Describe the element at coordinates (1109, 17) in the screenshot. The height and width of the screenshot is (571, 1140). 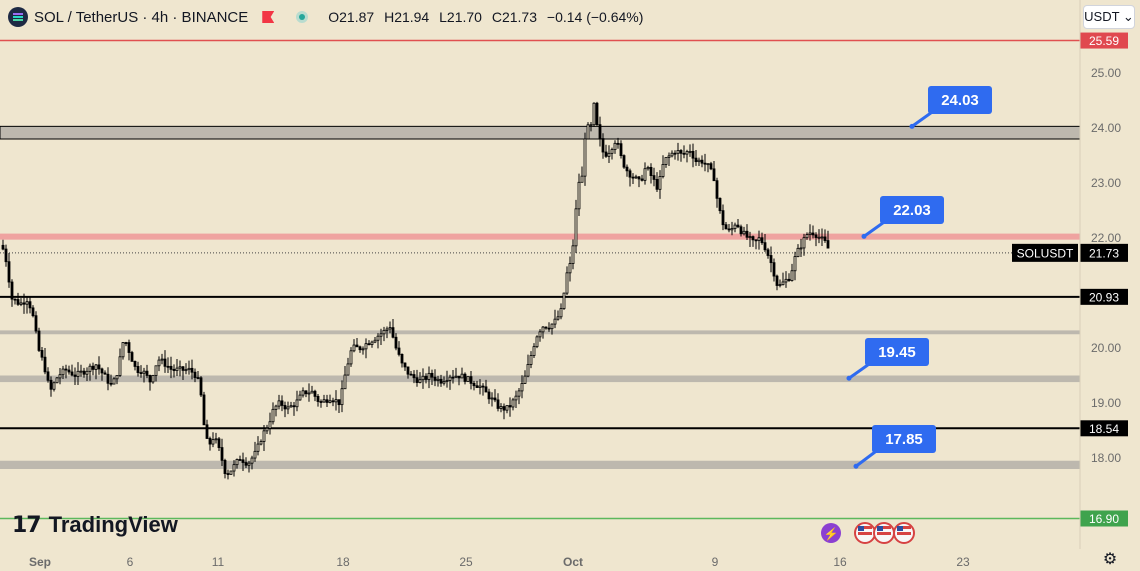
I see `currency-selector: USDT ⌄` at that location.